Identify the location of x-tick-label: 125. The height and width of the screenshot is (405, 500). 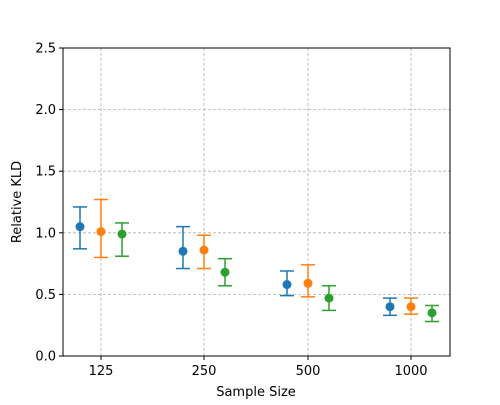
(101, 371).